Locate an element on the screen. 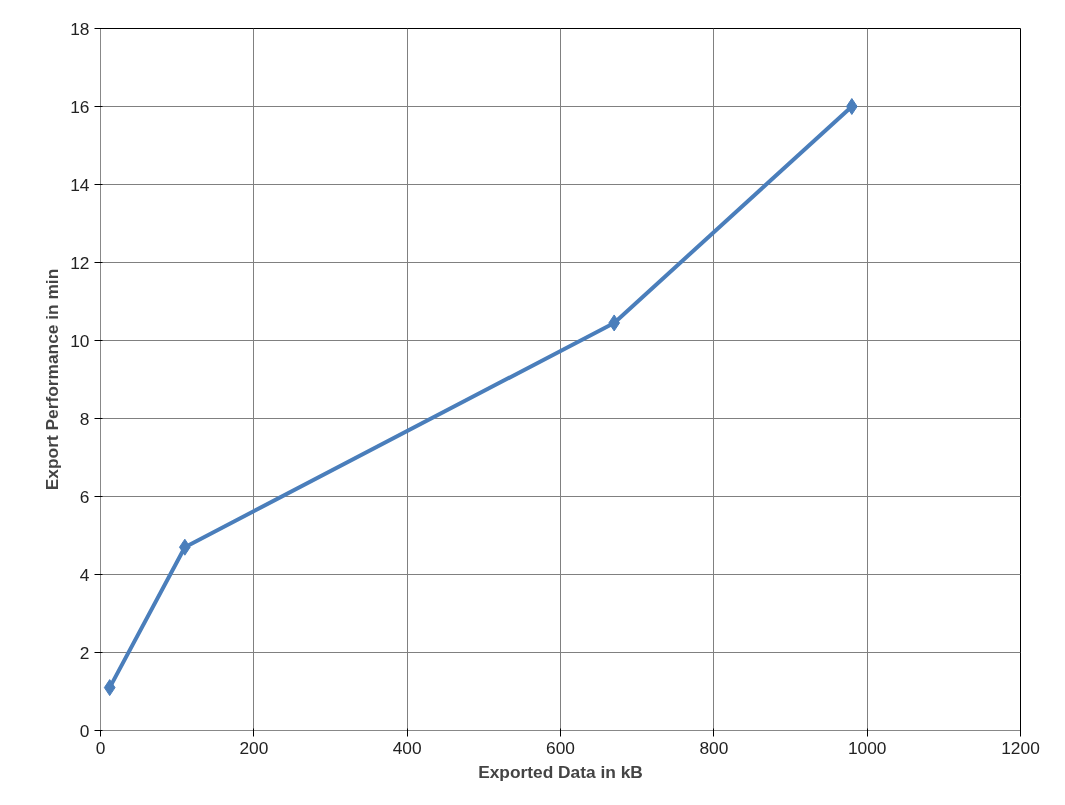  x-tick-label: 200 is located at coordinates (254, 747).